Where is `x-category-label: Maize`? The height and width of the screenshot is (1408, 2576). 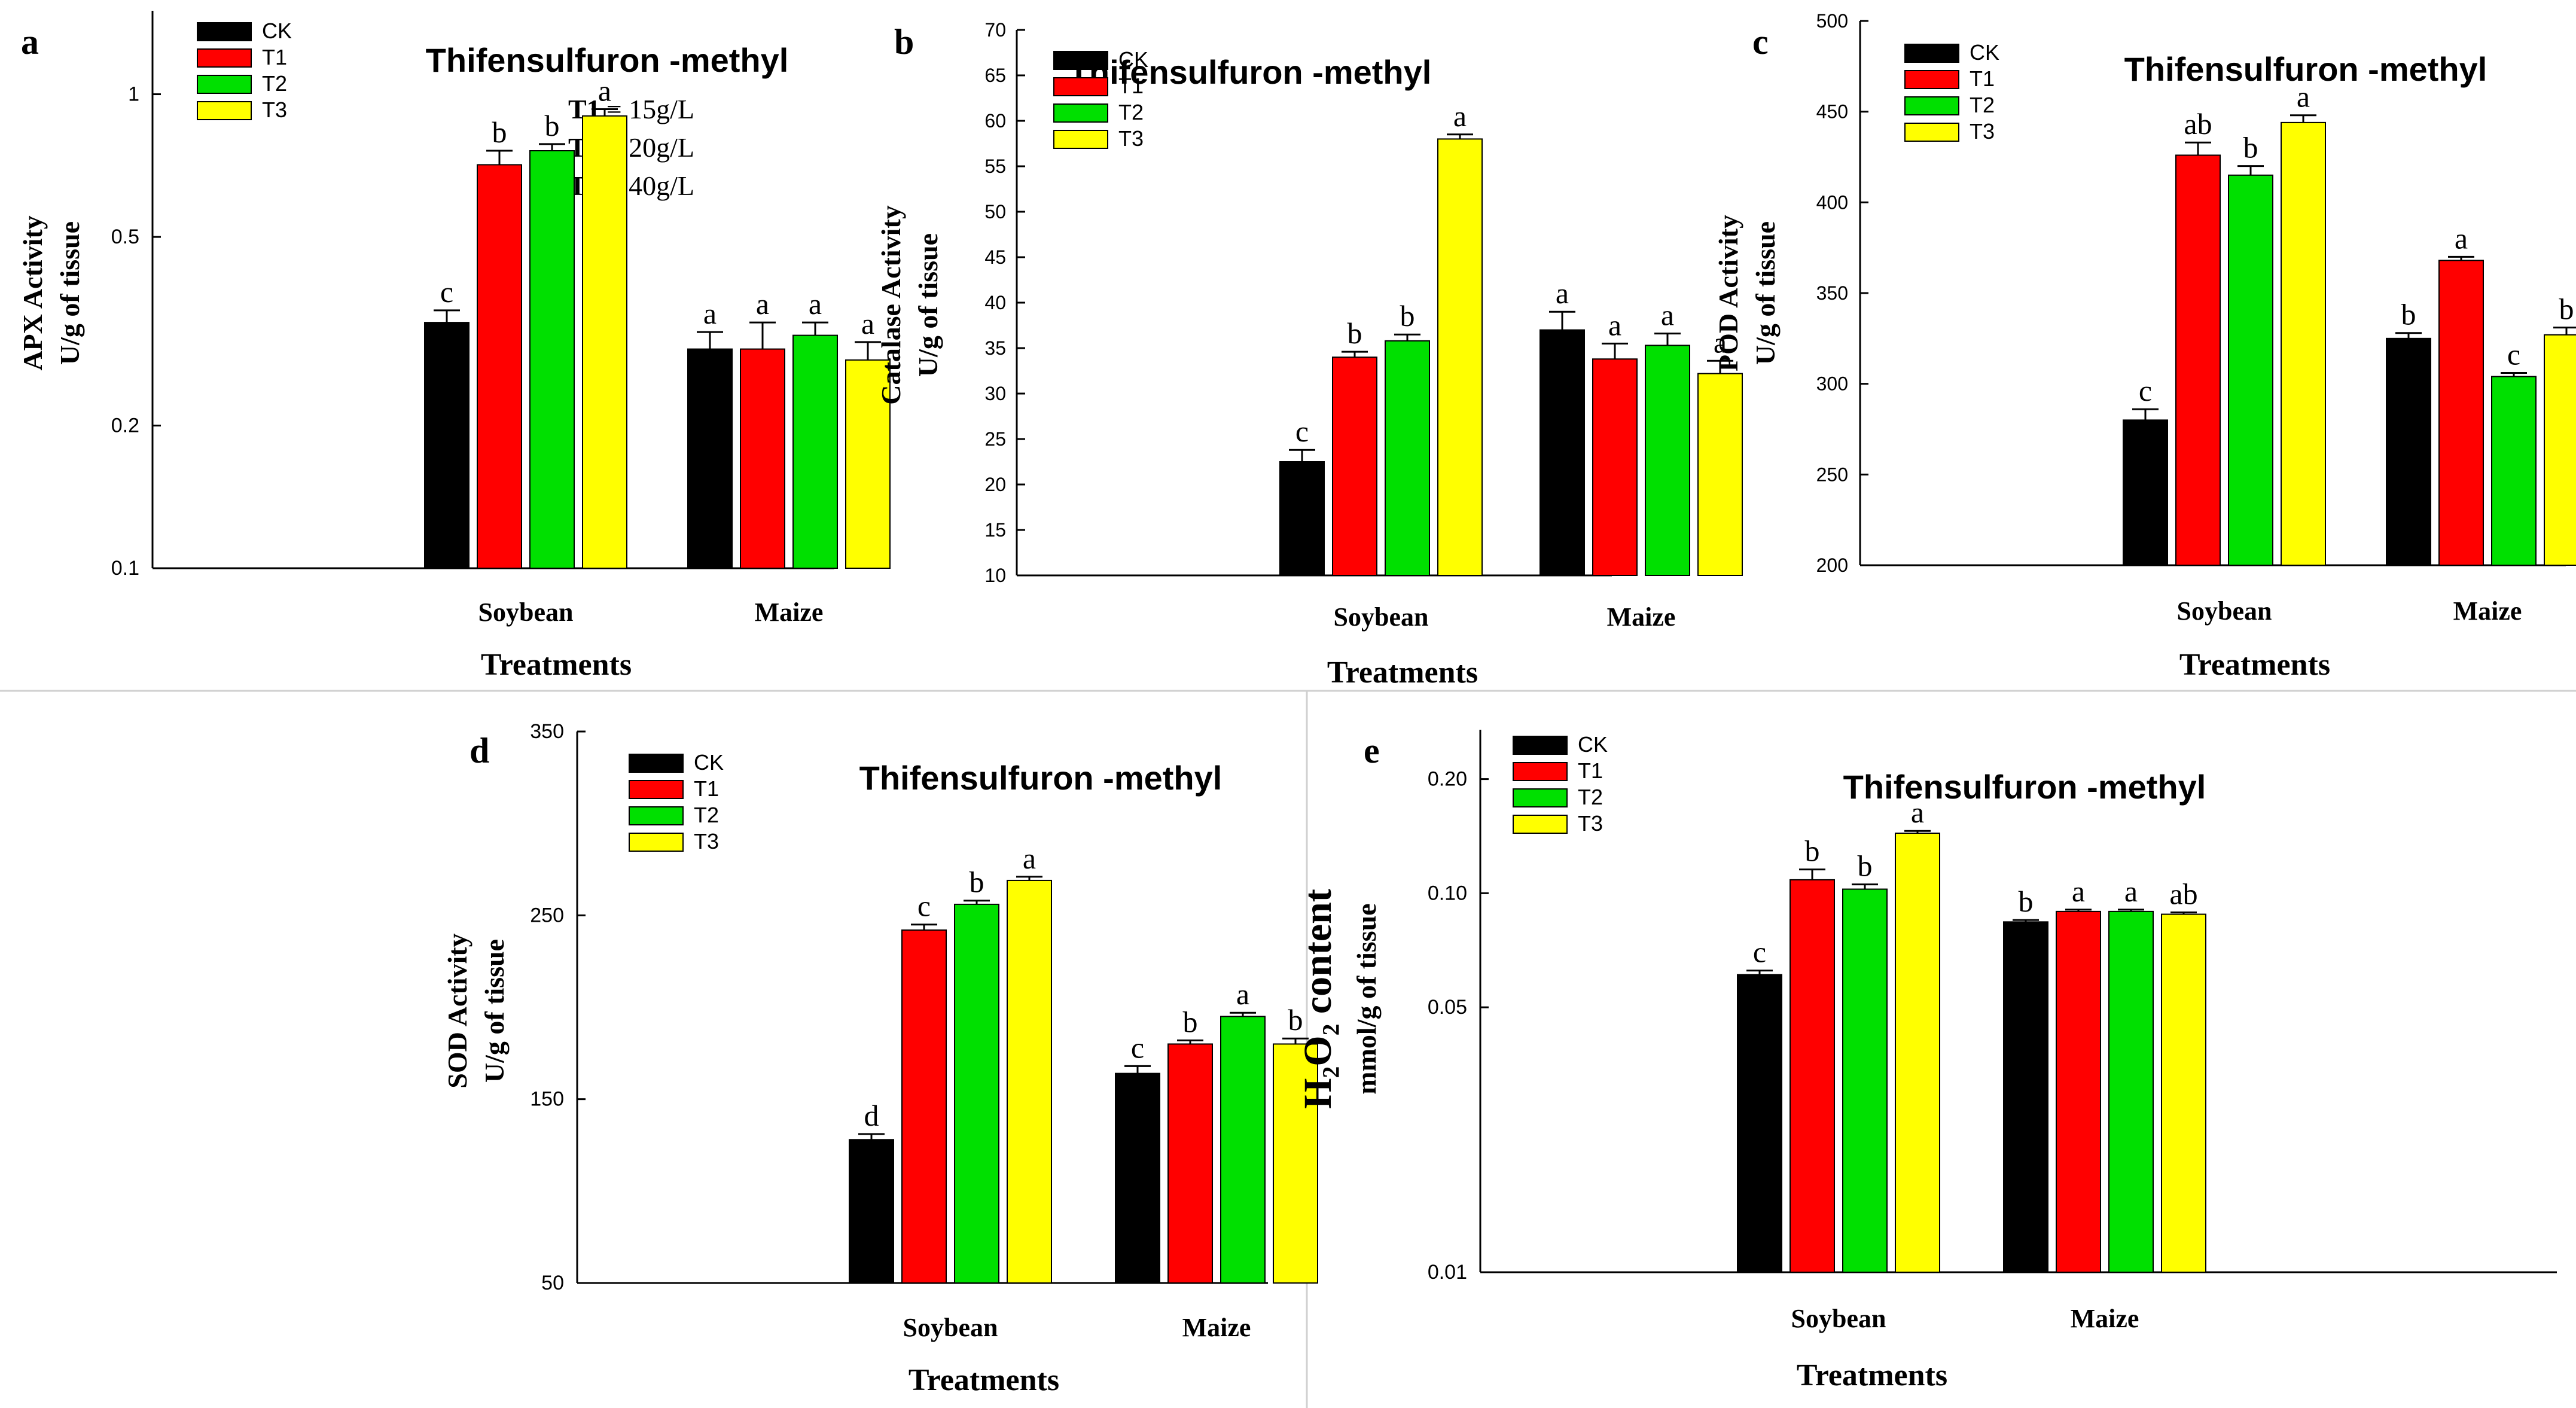
x-category-label: Maize is located at coordinates (789, 612).